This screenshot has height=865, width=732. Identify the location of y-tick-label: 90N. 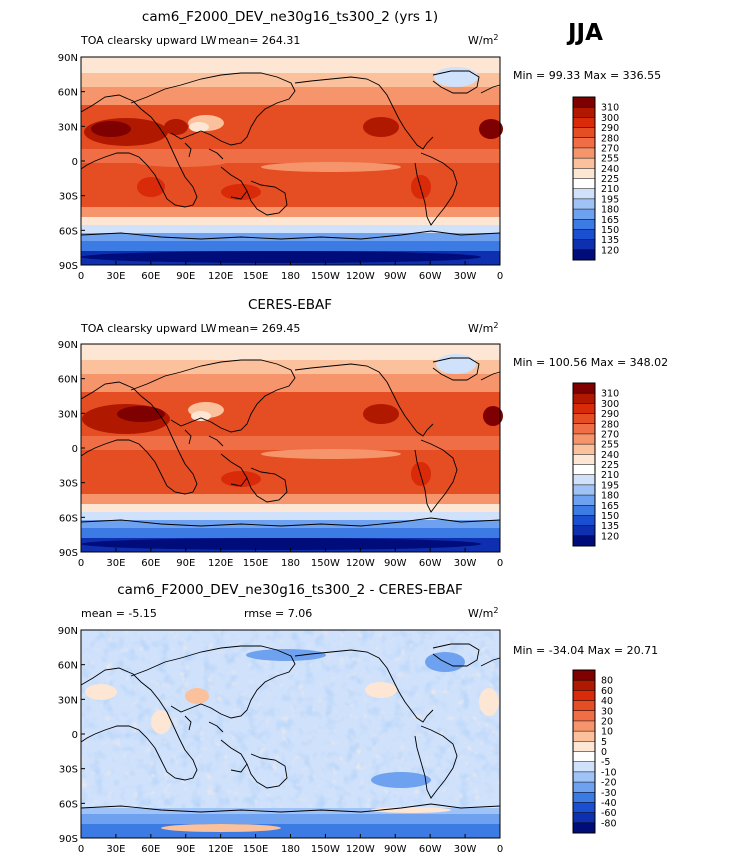
(68, 58).